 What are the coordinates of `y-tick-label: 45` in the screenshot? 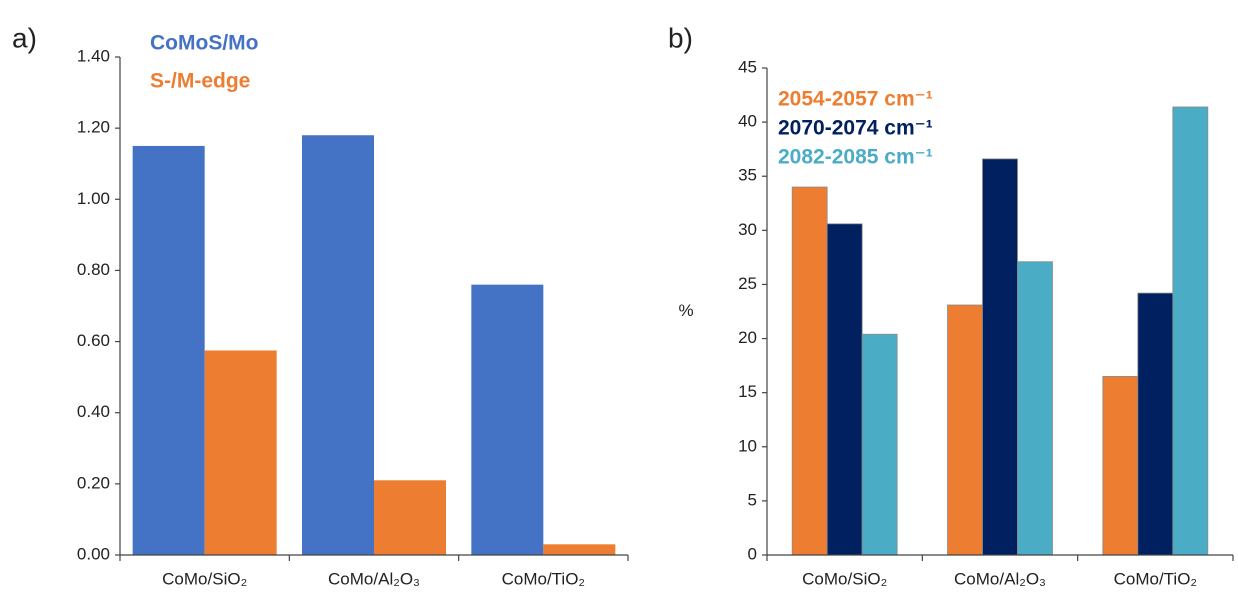 It's located at (747, 66).